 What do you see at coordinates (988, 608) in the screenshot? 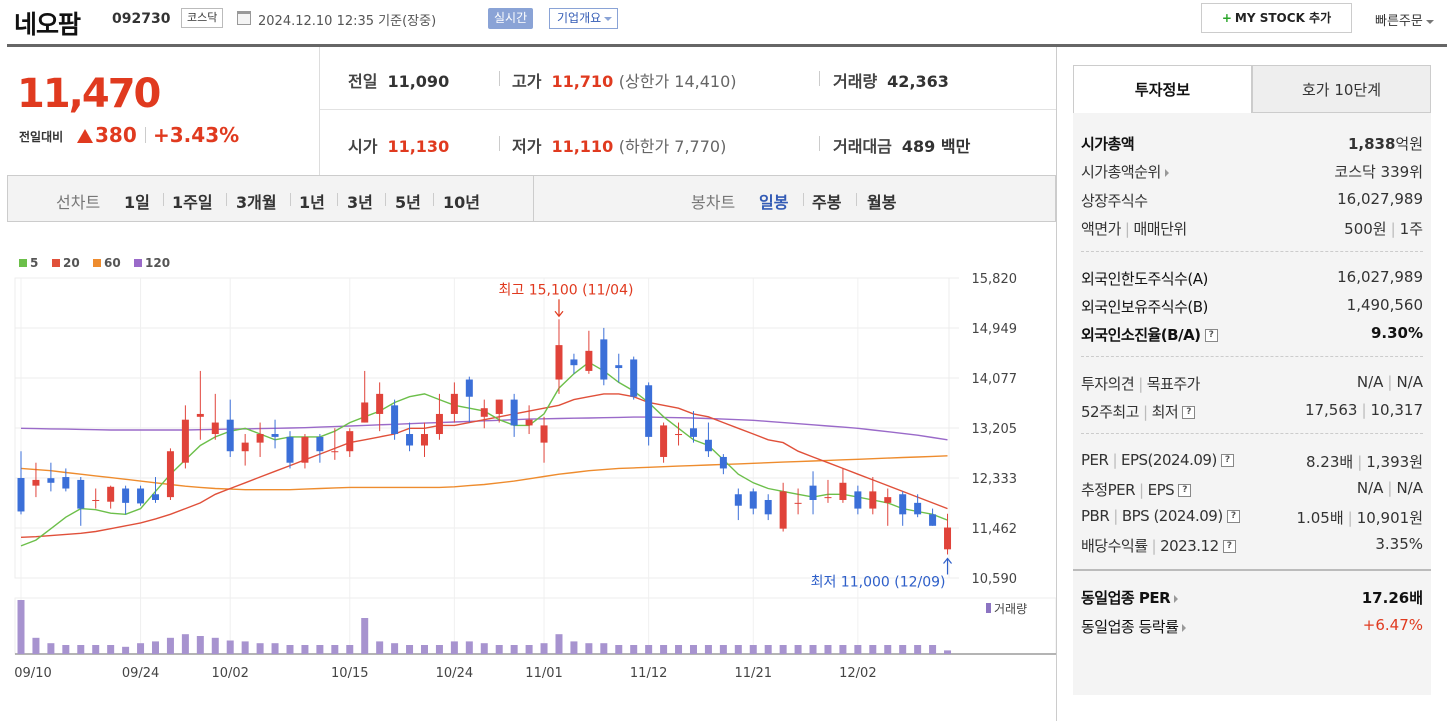
I see `volume-legend-swatch` at bounding box center [988, 608].